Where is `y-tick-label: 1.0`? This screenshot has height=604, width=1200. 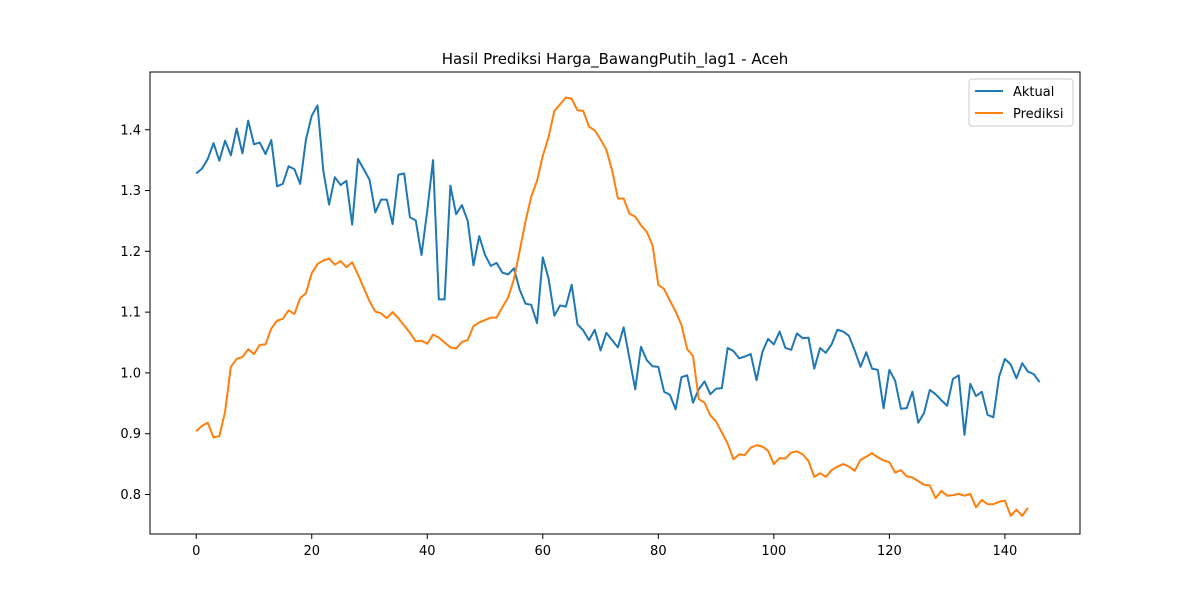
y-tick-label: 1.0 is located at coordinates (130, 373).